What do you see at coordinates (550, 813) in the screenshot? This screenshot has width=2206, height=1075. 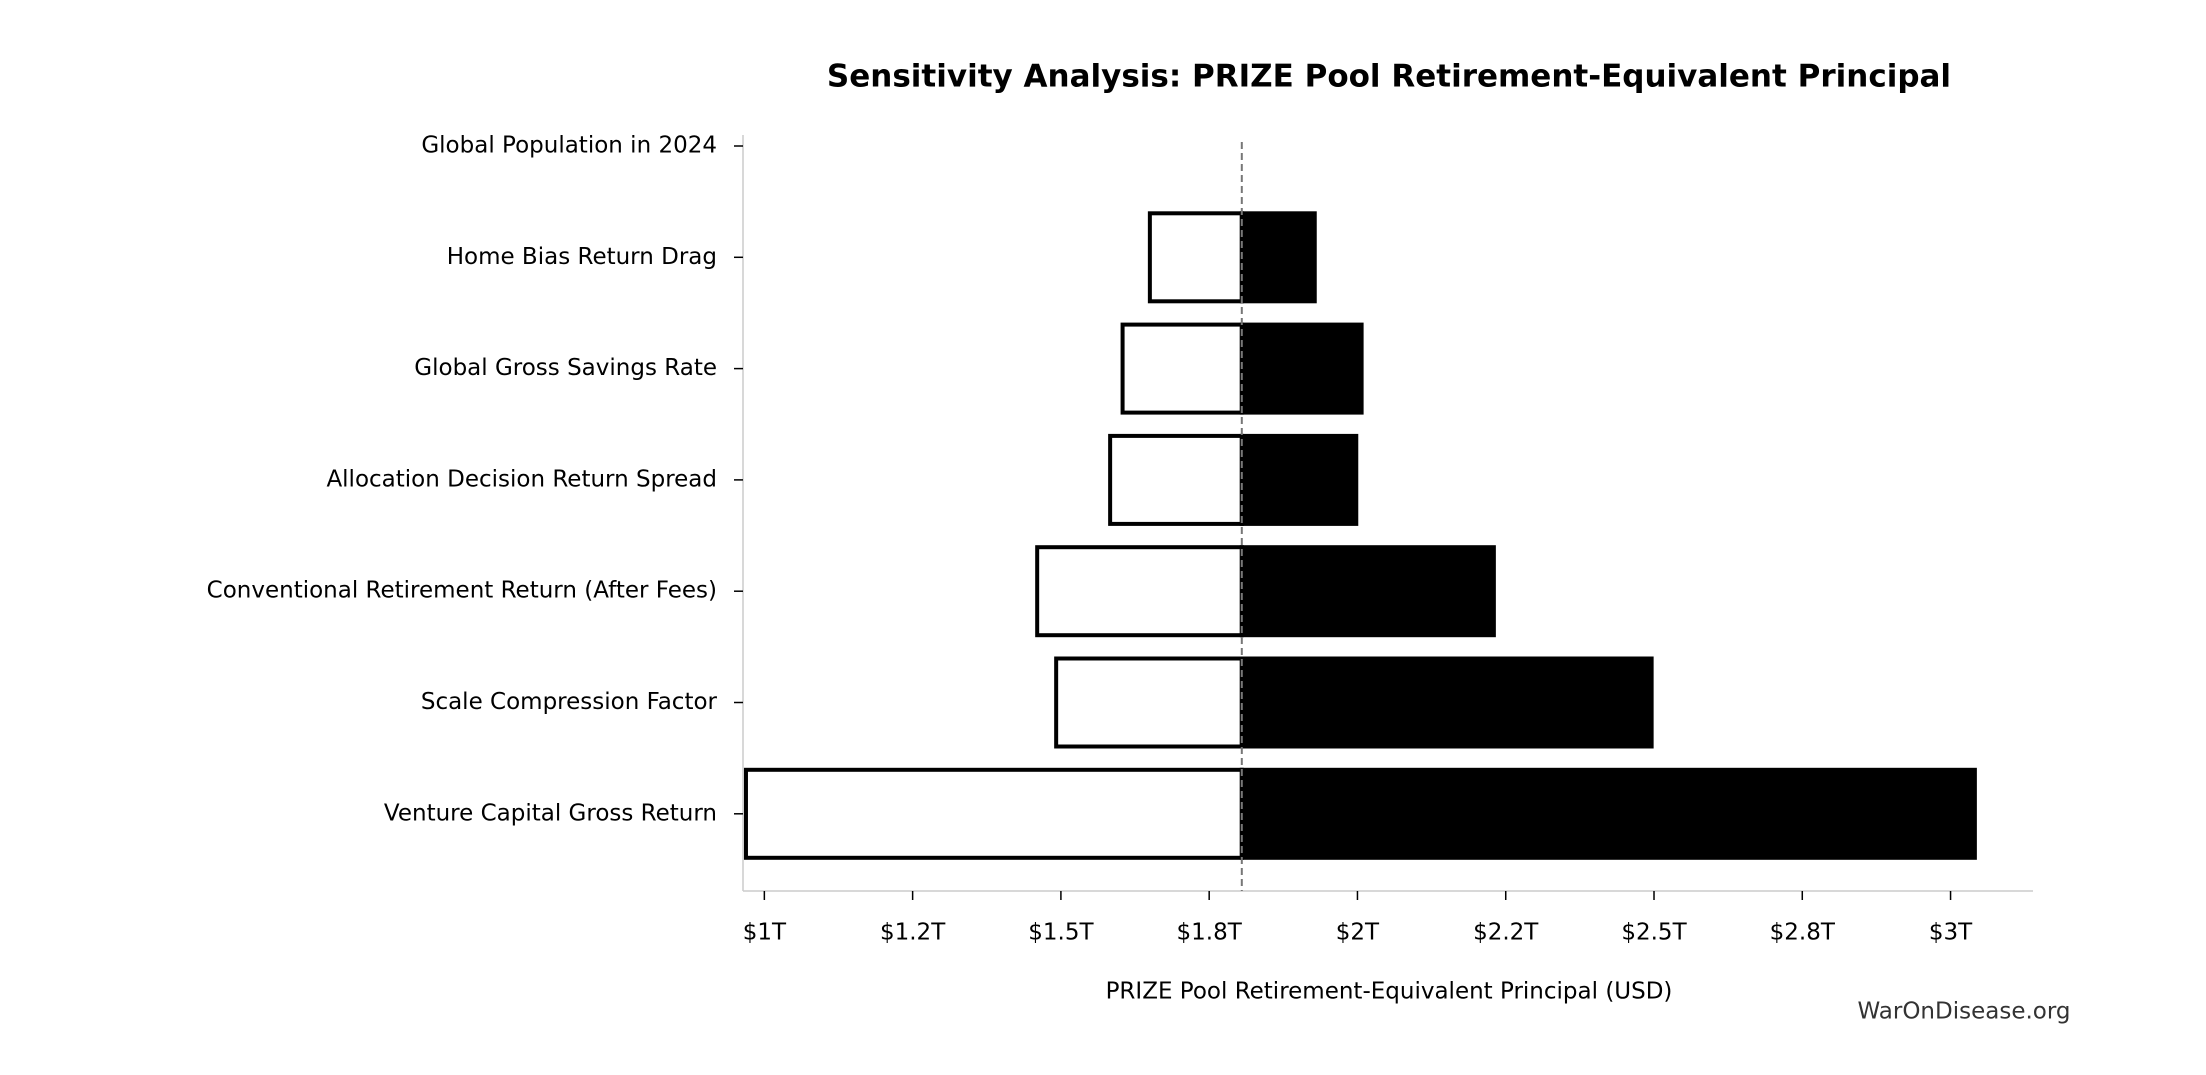 I see `y-tick-label: Venture Capital Gross Return` at bounding box center [550, 813].